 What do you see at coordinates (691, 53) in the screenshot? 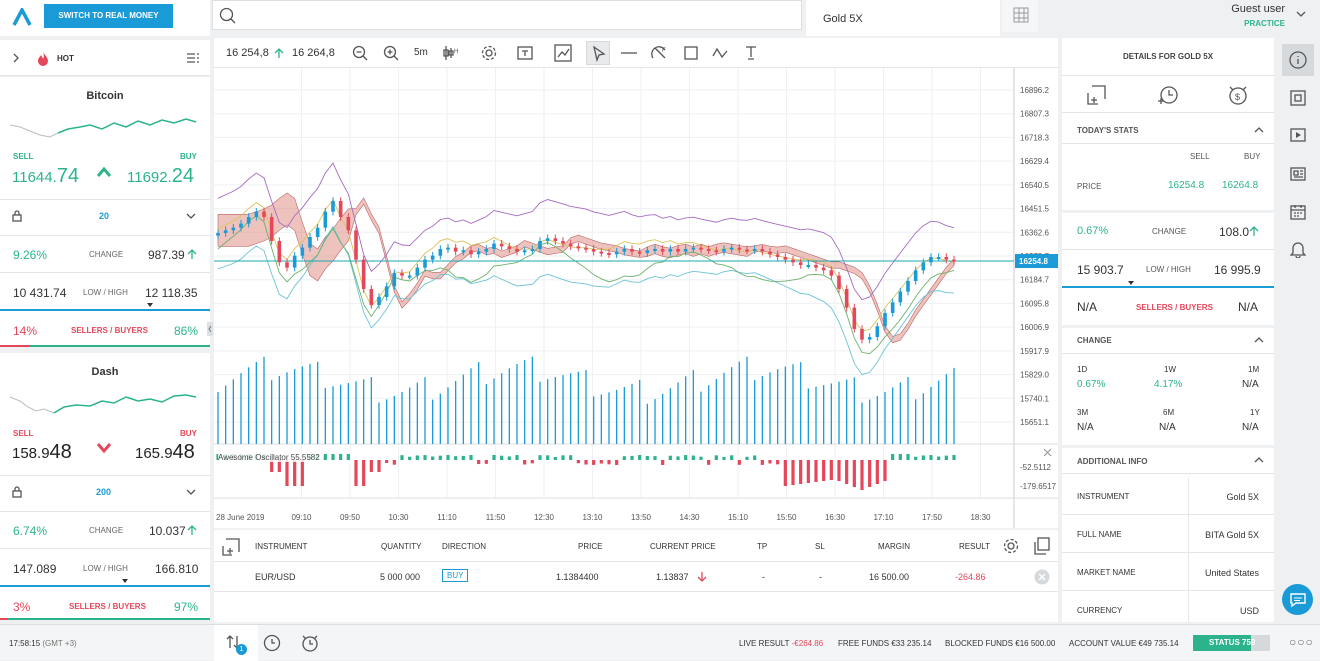
I see `rectangle-icon` at bounding box center [691, 53].